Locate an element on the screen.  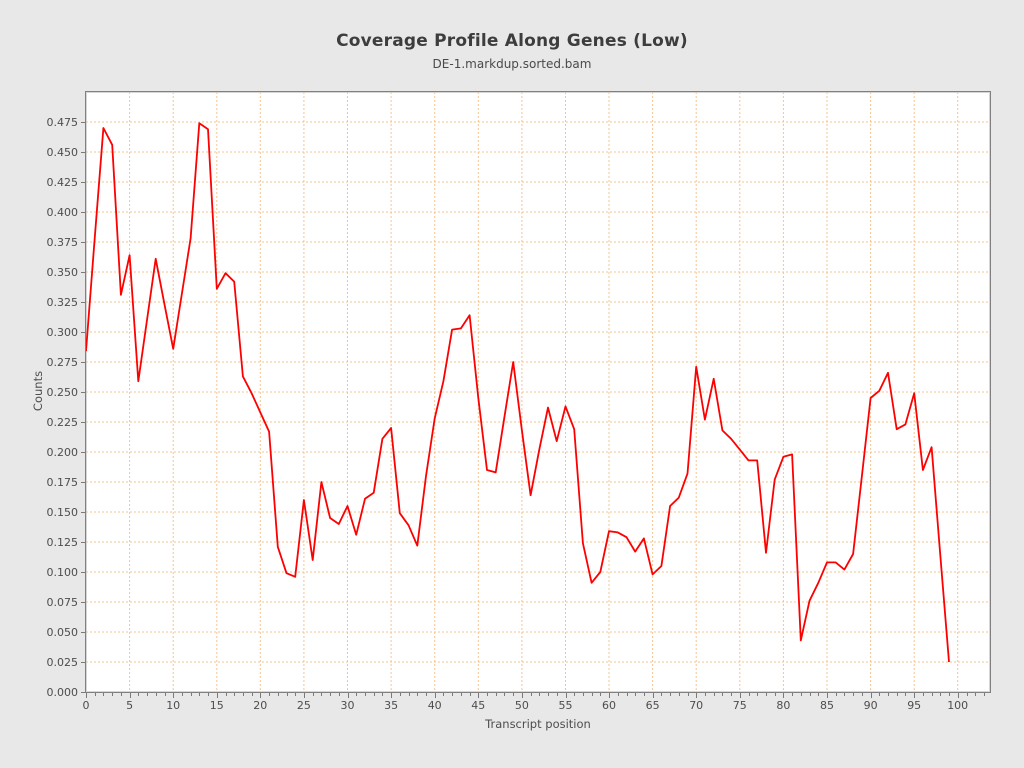
x-tick-label: 20 is located at coordinates (260, 705).